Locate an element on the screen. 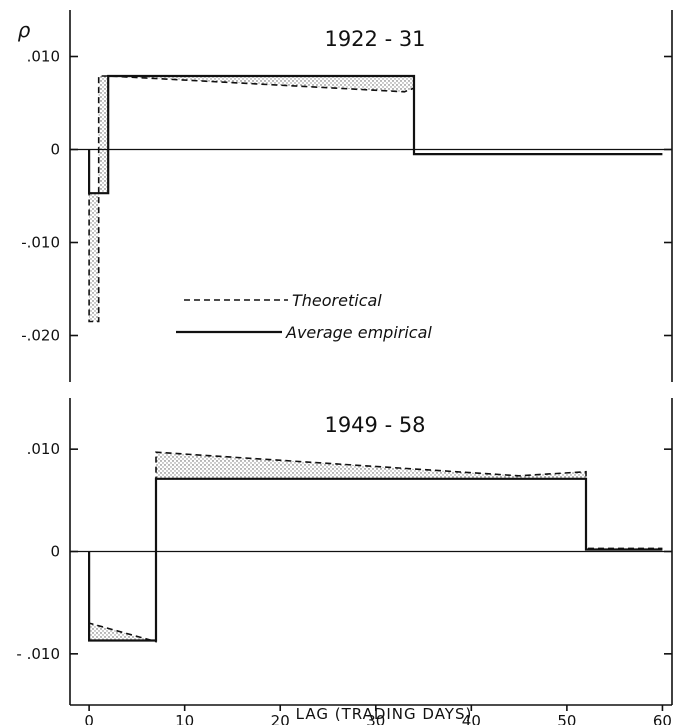 The width and height of the screenshot is (678, 725). x-tick-label: 0 is located at coordinates (89, 718).